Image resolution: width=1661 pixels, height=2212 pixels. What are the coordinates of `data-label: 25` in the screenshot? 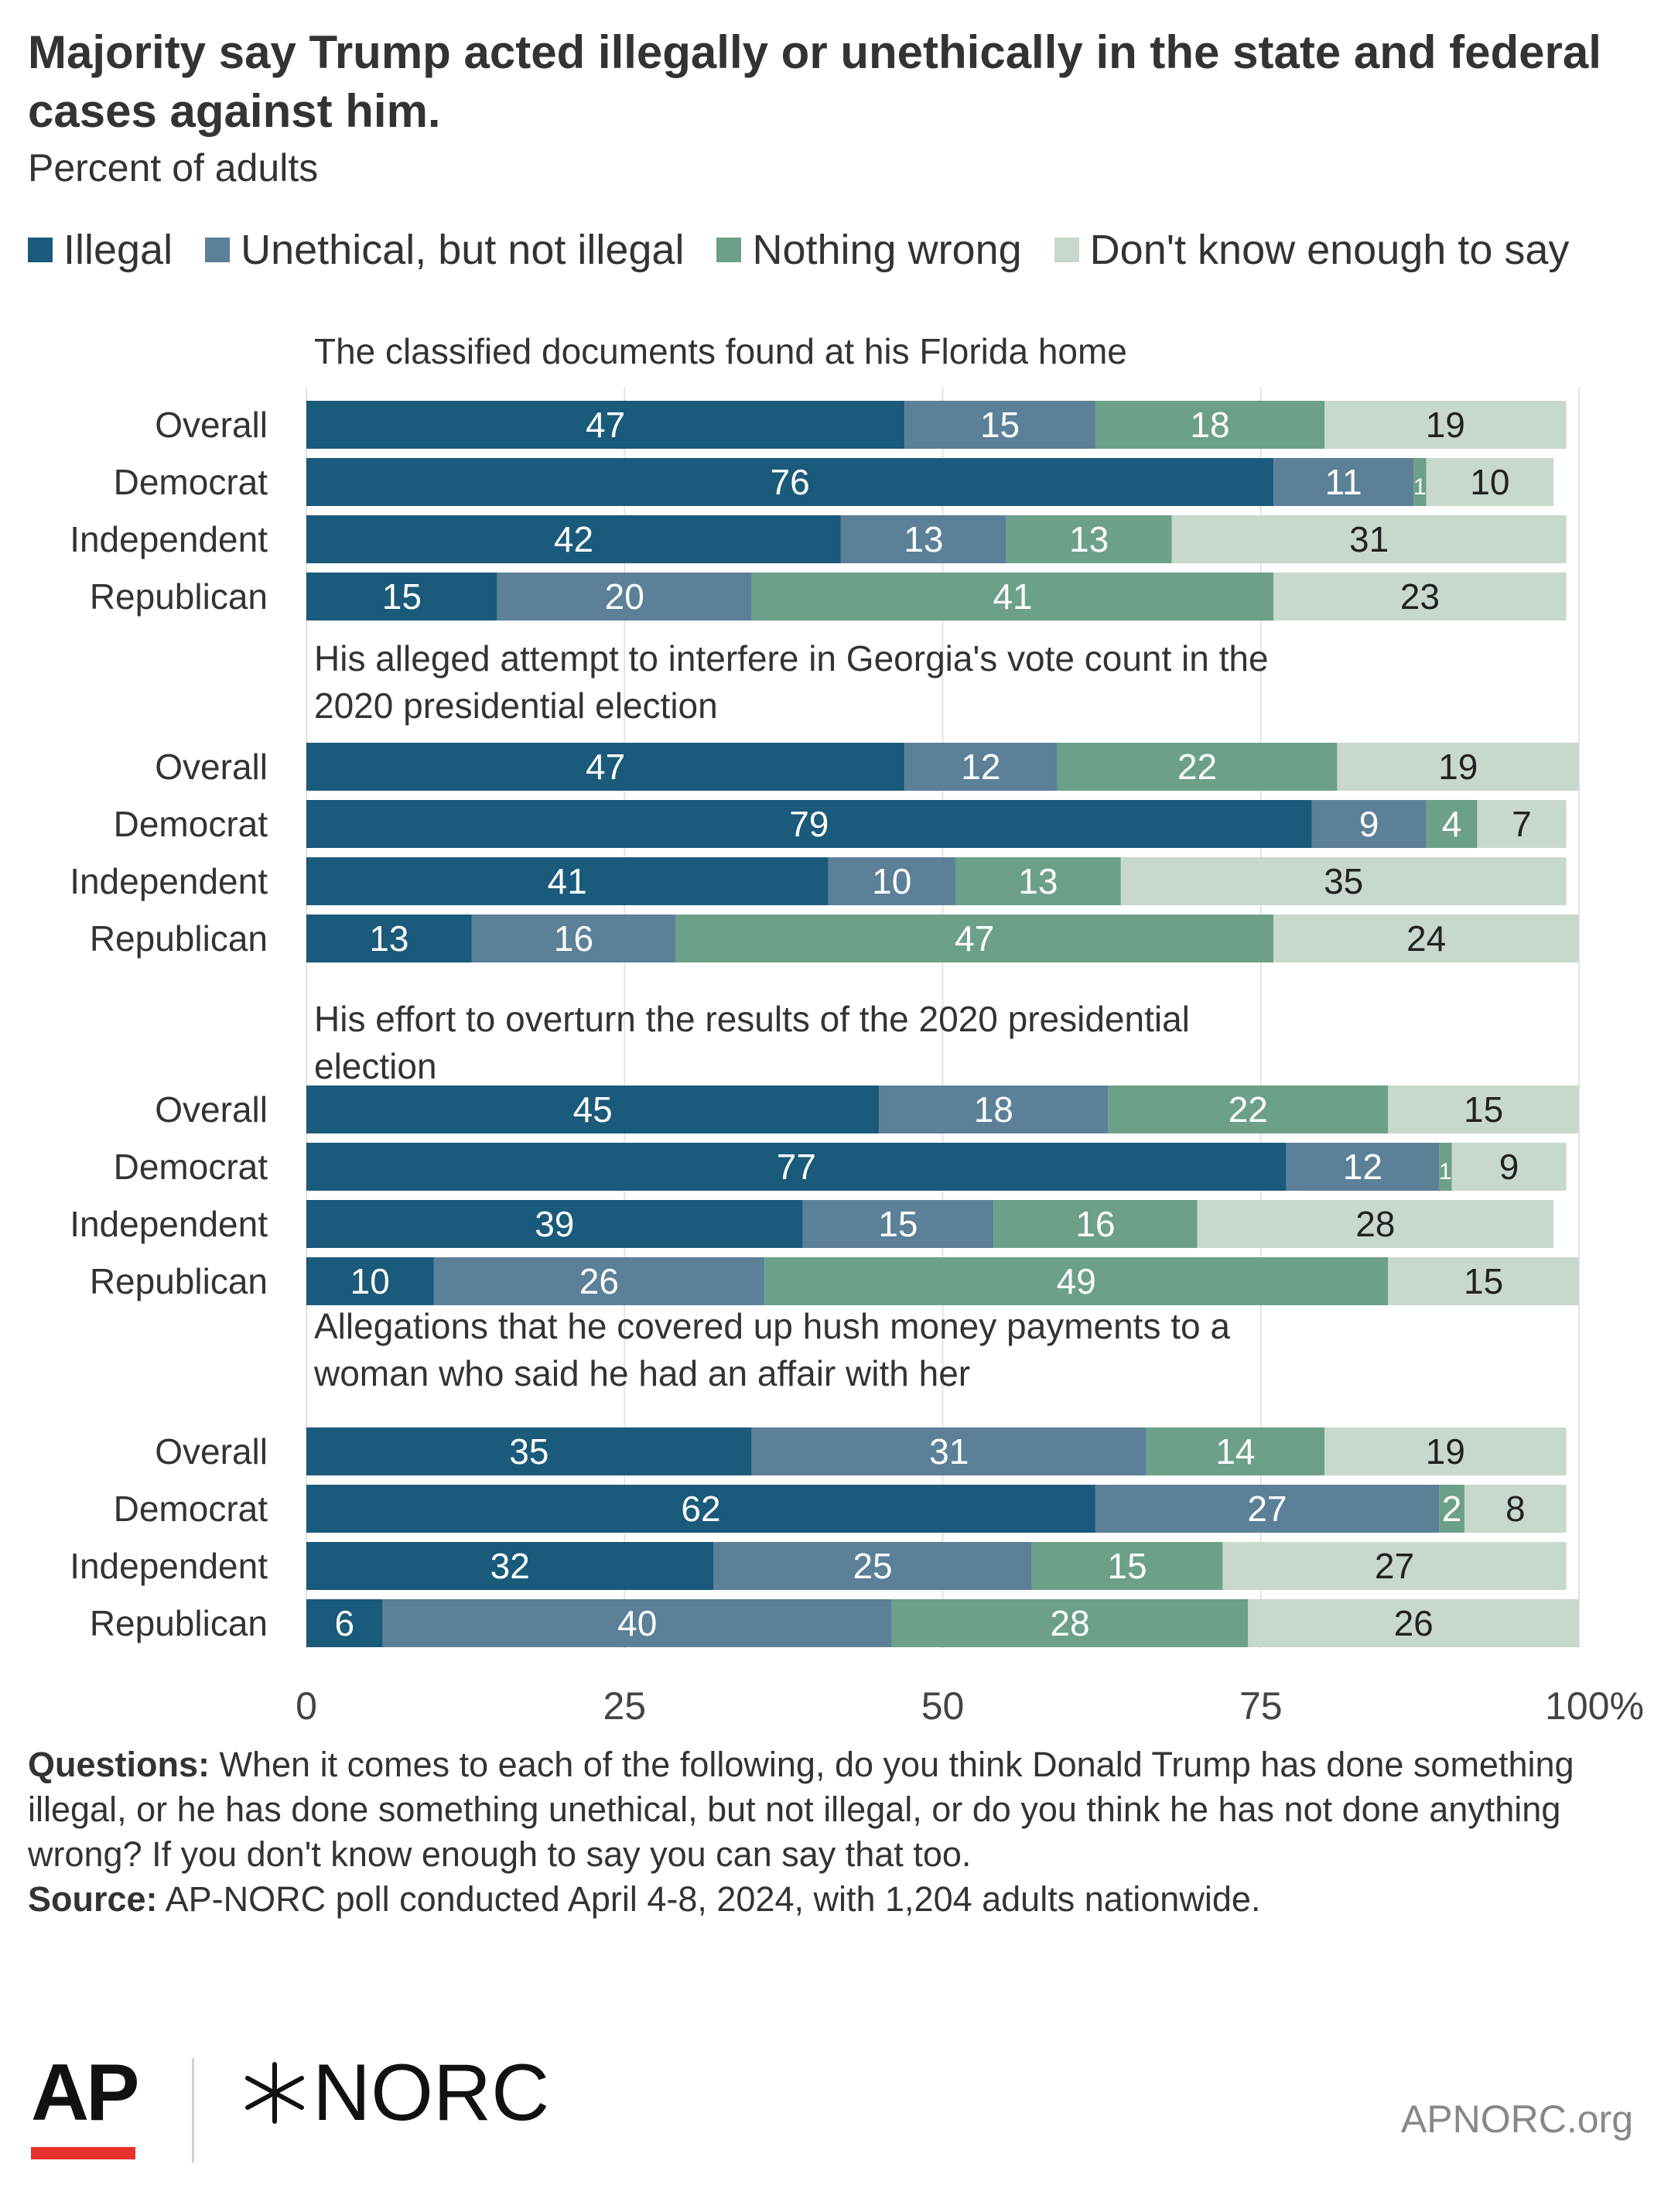 It's located at (872, 1566).